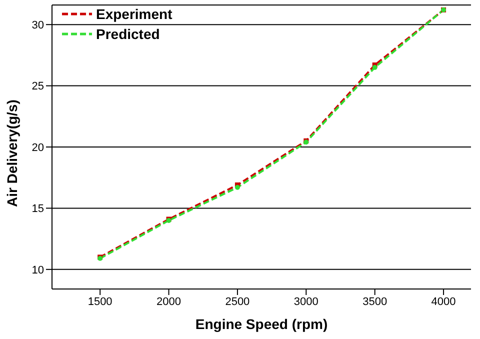 The height and width of the screenshot is (339, 480). Describe the element at coordinates (237, 302) in the screenshot. I see `x-tick-label: 2500` at that location.